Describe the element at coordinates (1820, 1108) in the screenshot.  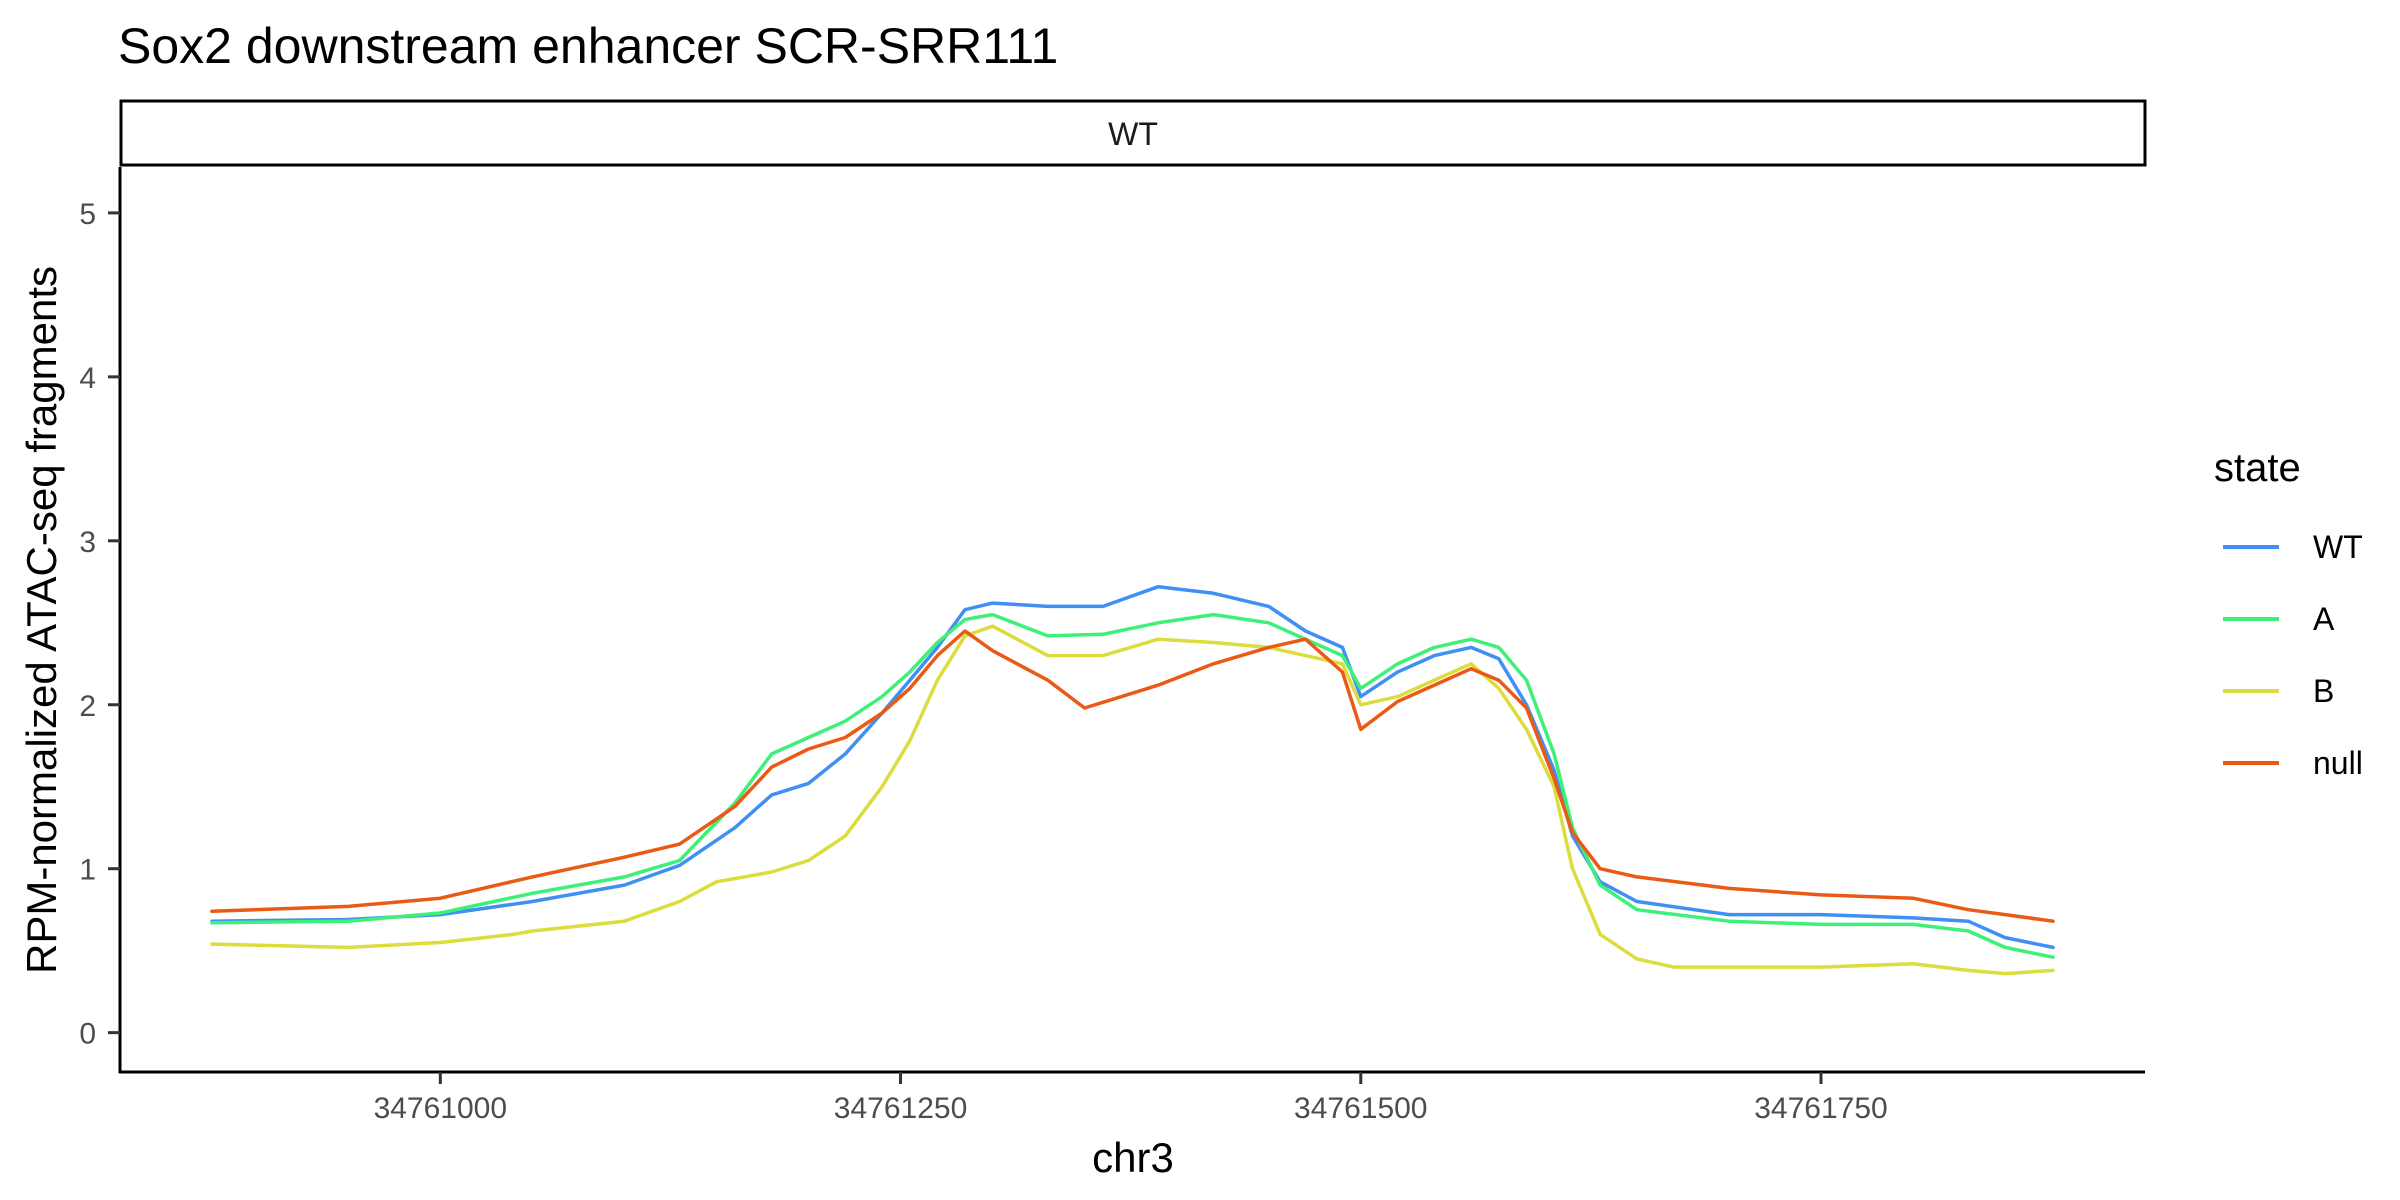
I see `x-tick-label: 34761750` at that location.